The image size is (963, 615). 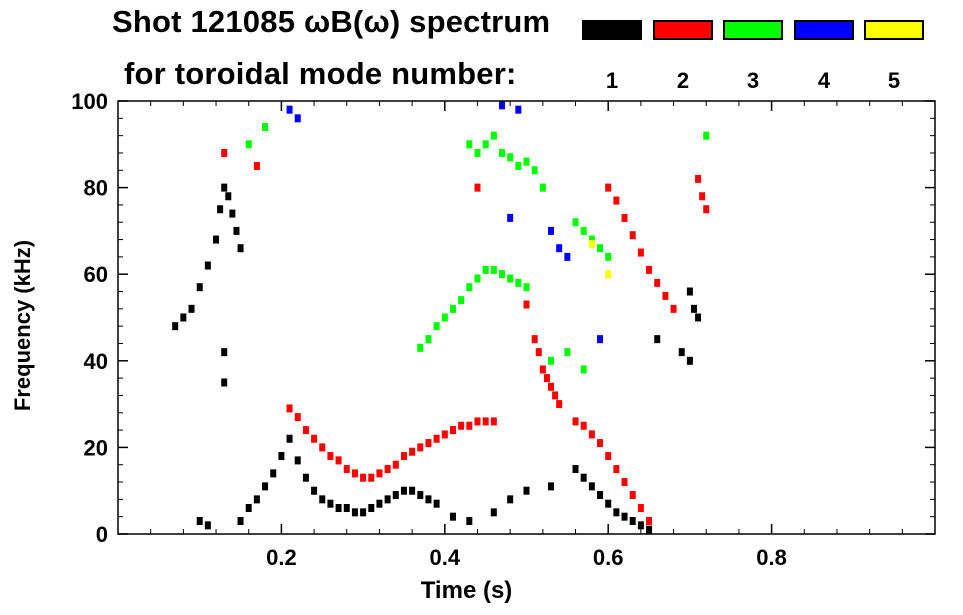 I want to click on y-axis-label: Frequency (kHz), so click(x=22, y=325).